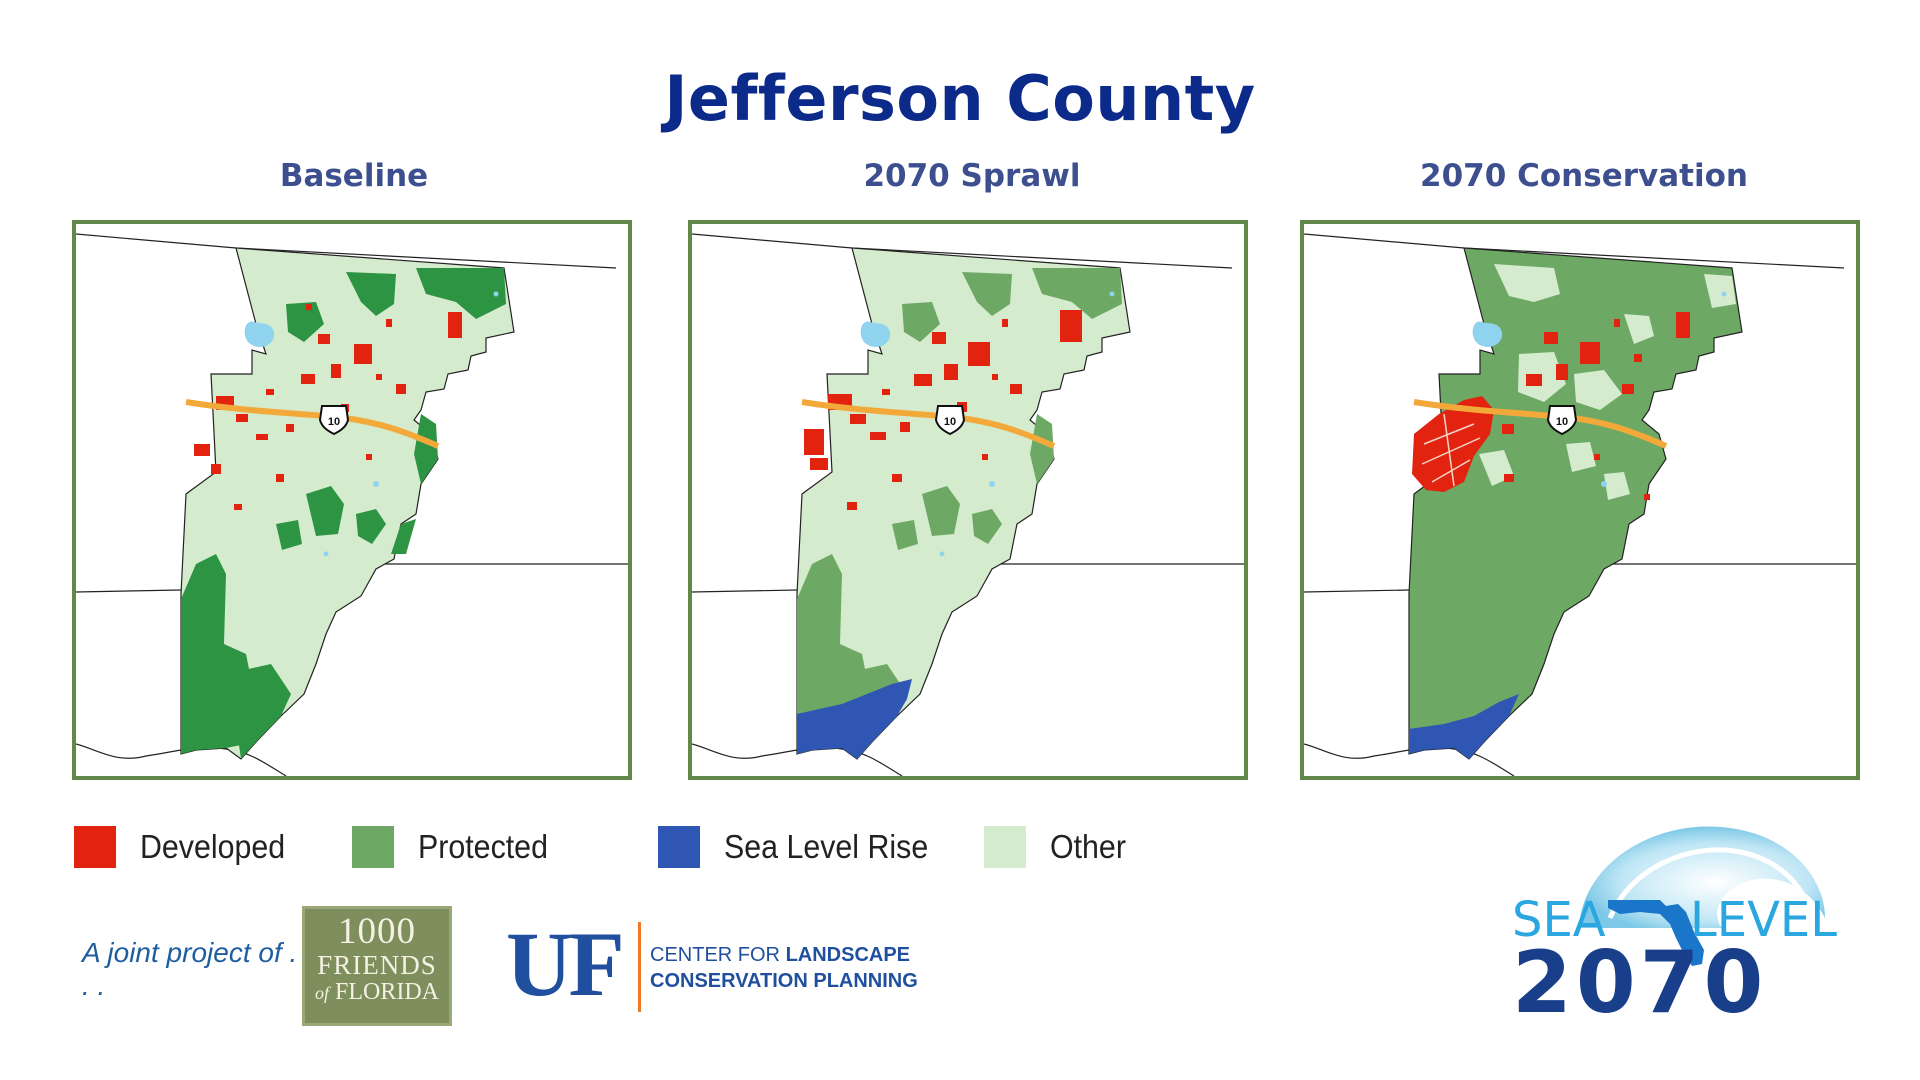  What do you see at coordinates (190, 969) in the screenshot?
I see `joint-project-text: A joint project of . . .` at bounding box center [190, 969].